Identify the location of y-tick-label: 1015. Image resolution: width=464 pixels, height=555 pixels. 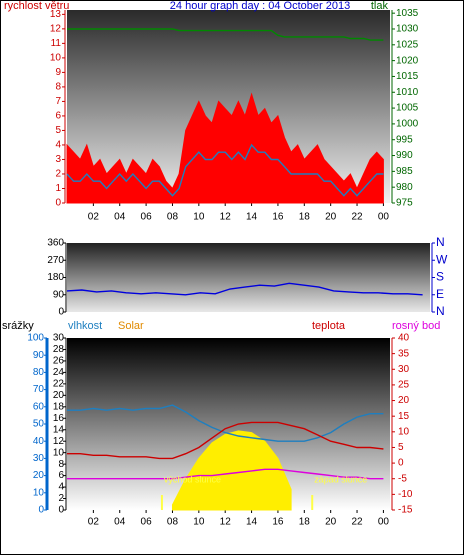
(407, 76).